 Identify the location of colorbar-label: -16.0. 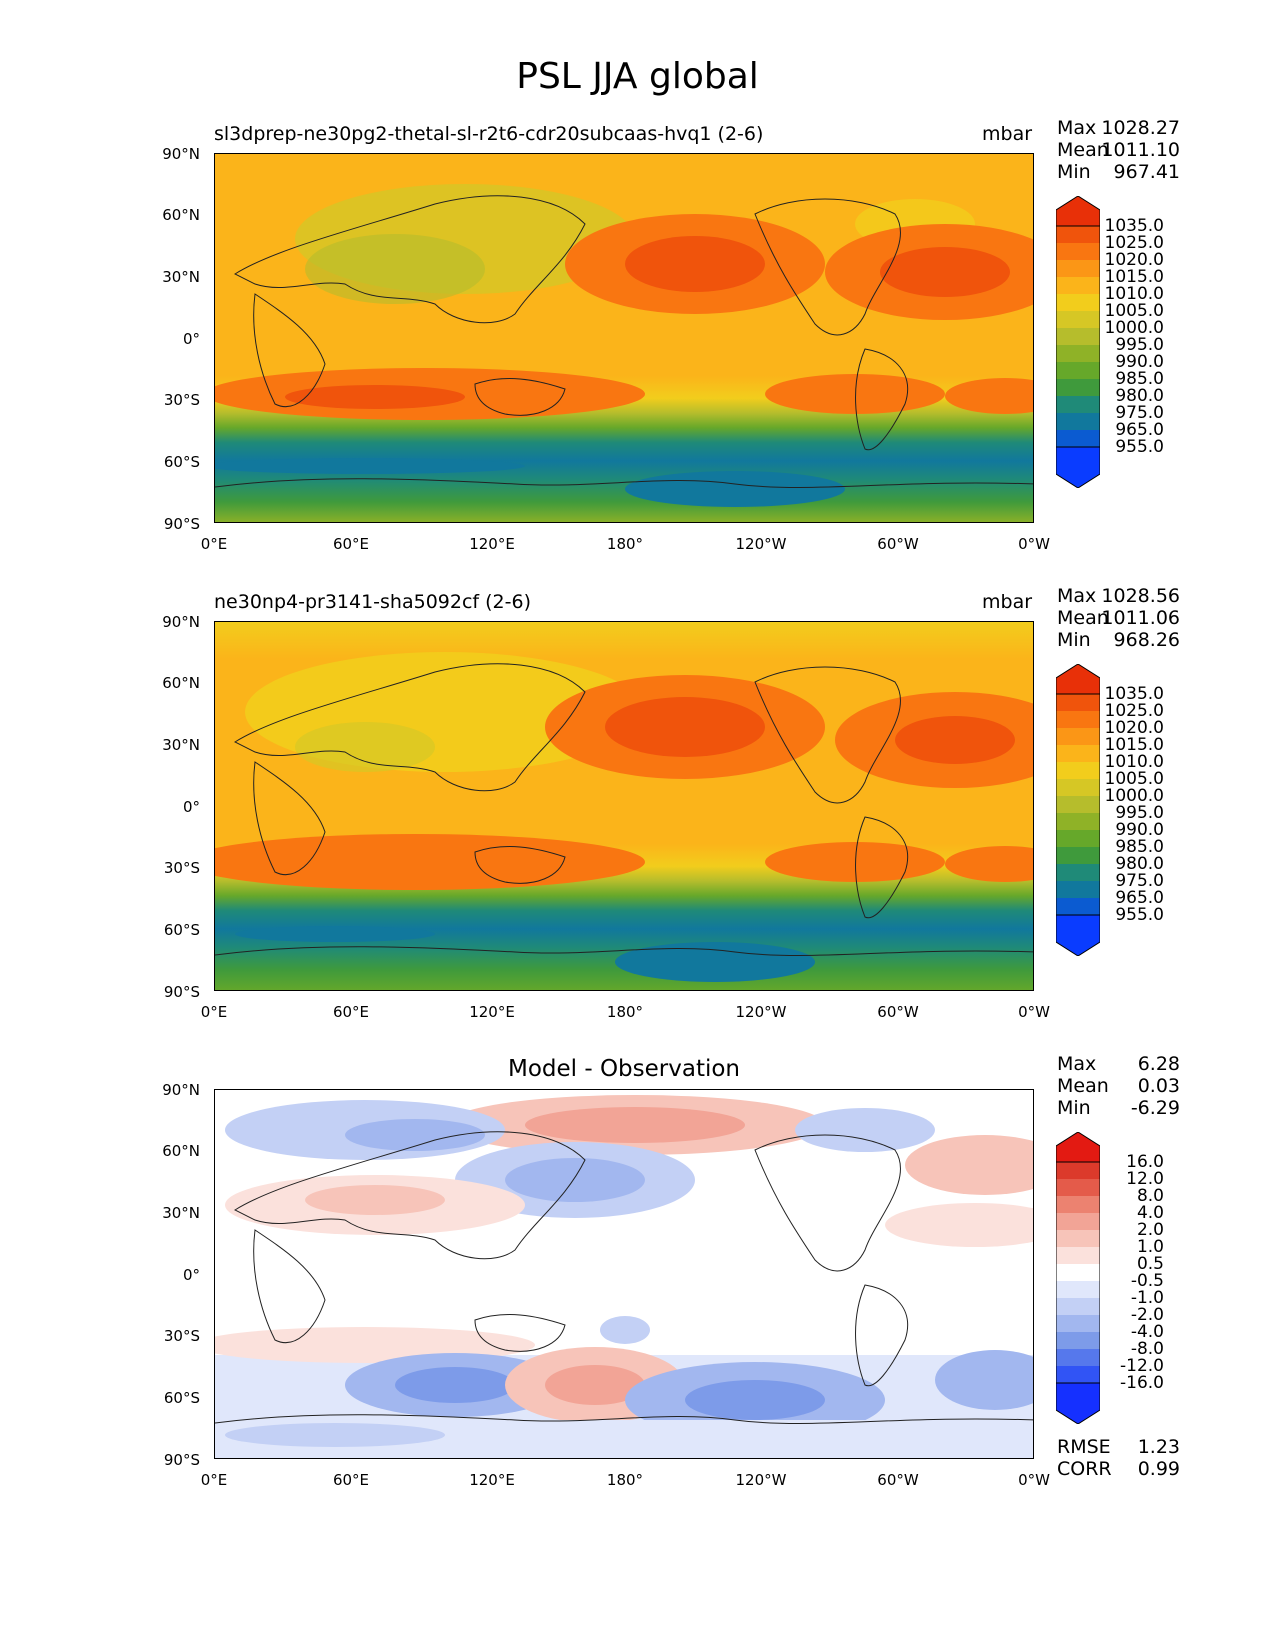
(1142, 1383).